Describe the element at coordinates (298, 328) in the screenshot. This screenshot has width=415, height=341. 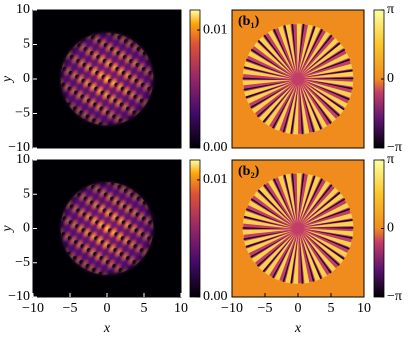
I see `x-axis-label: x` at that location.